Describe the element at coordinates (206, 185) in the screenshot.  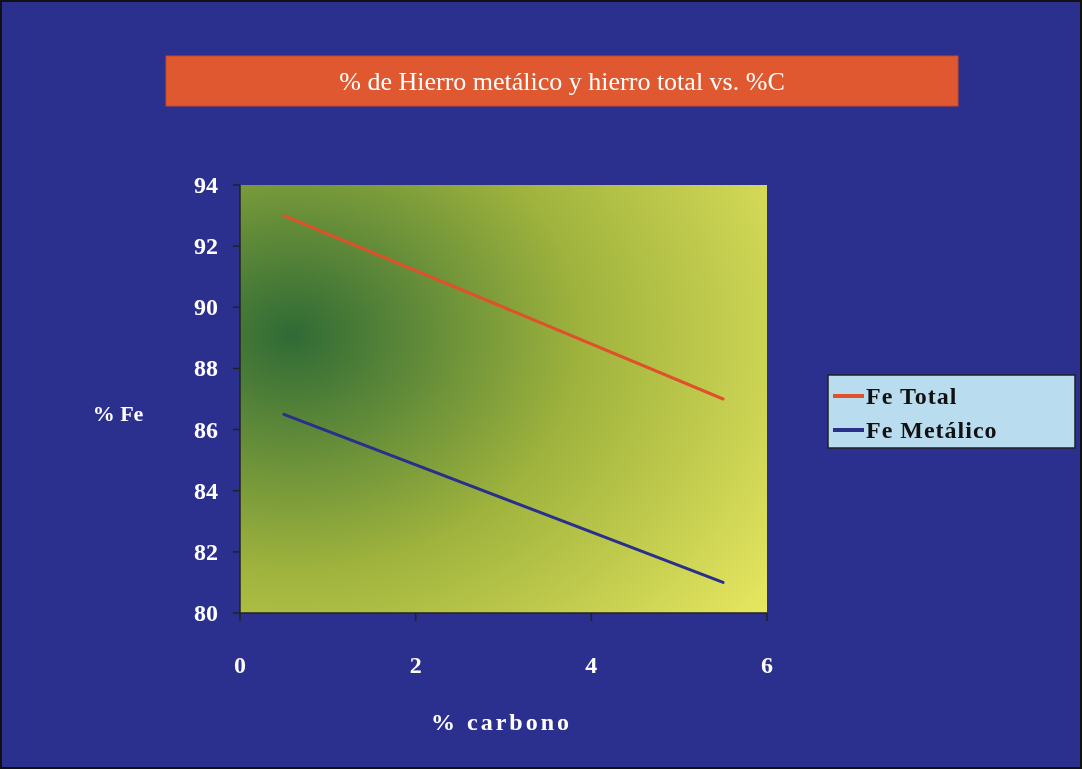
I see `y-tick-label: 94` at that location.